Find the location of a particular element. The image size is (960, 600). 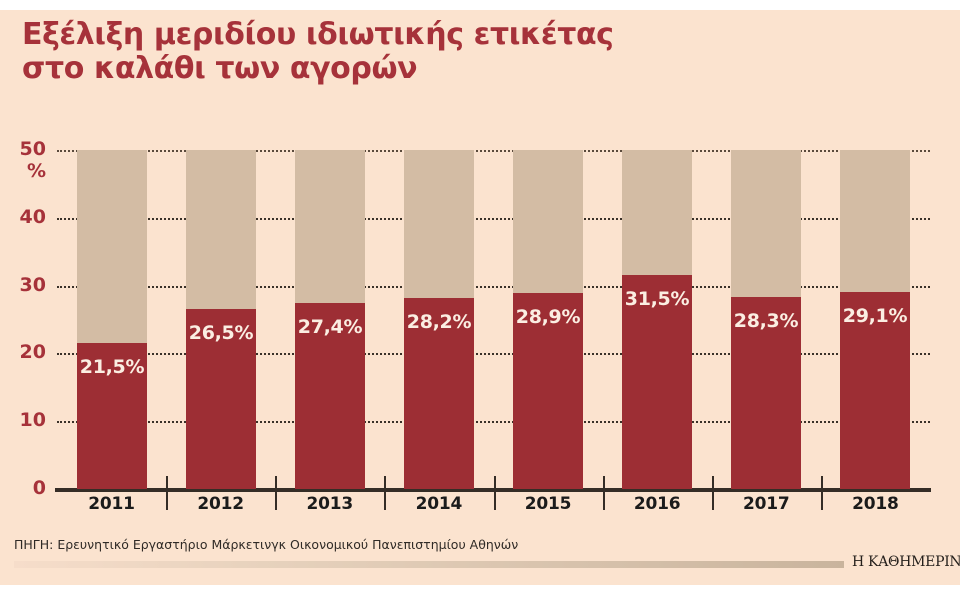

footer-gradient-rule is located at coordinates (429, 564).